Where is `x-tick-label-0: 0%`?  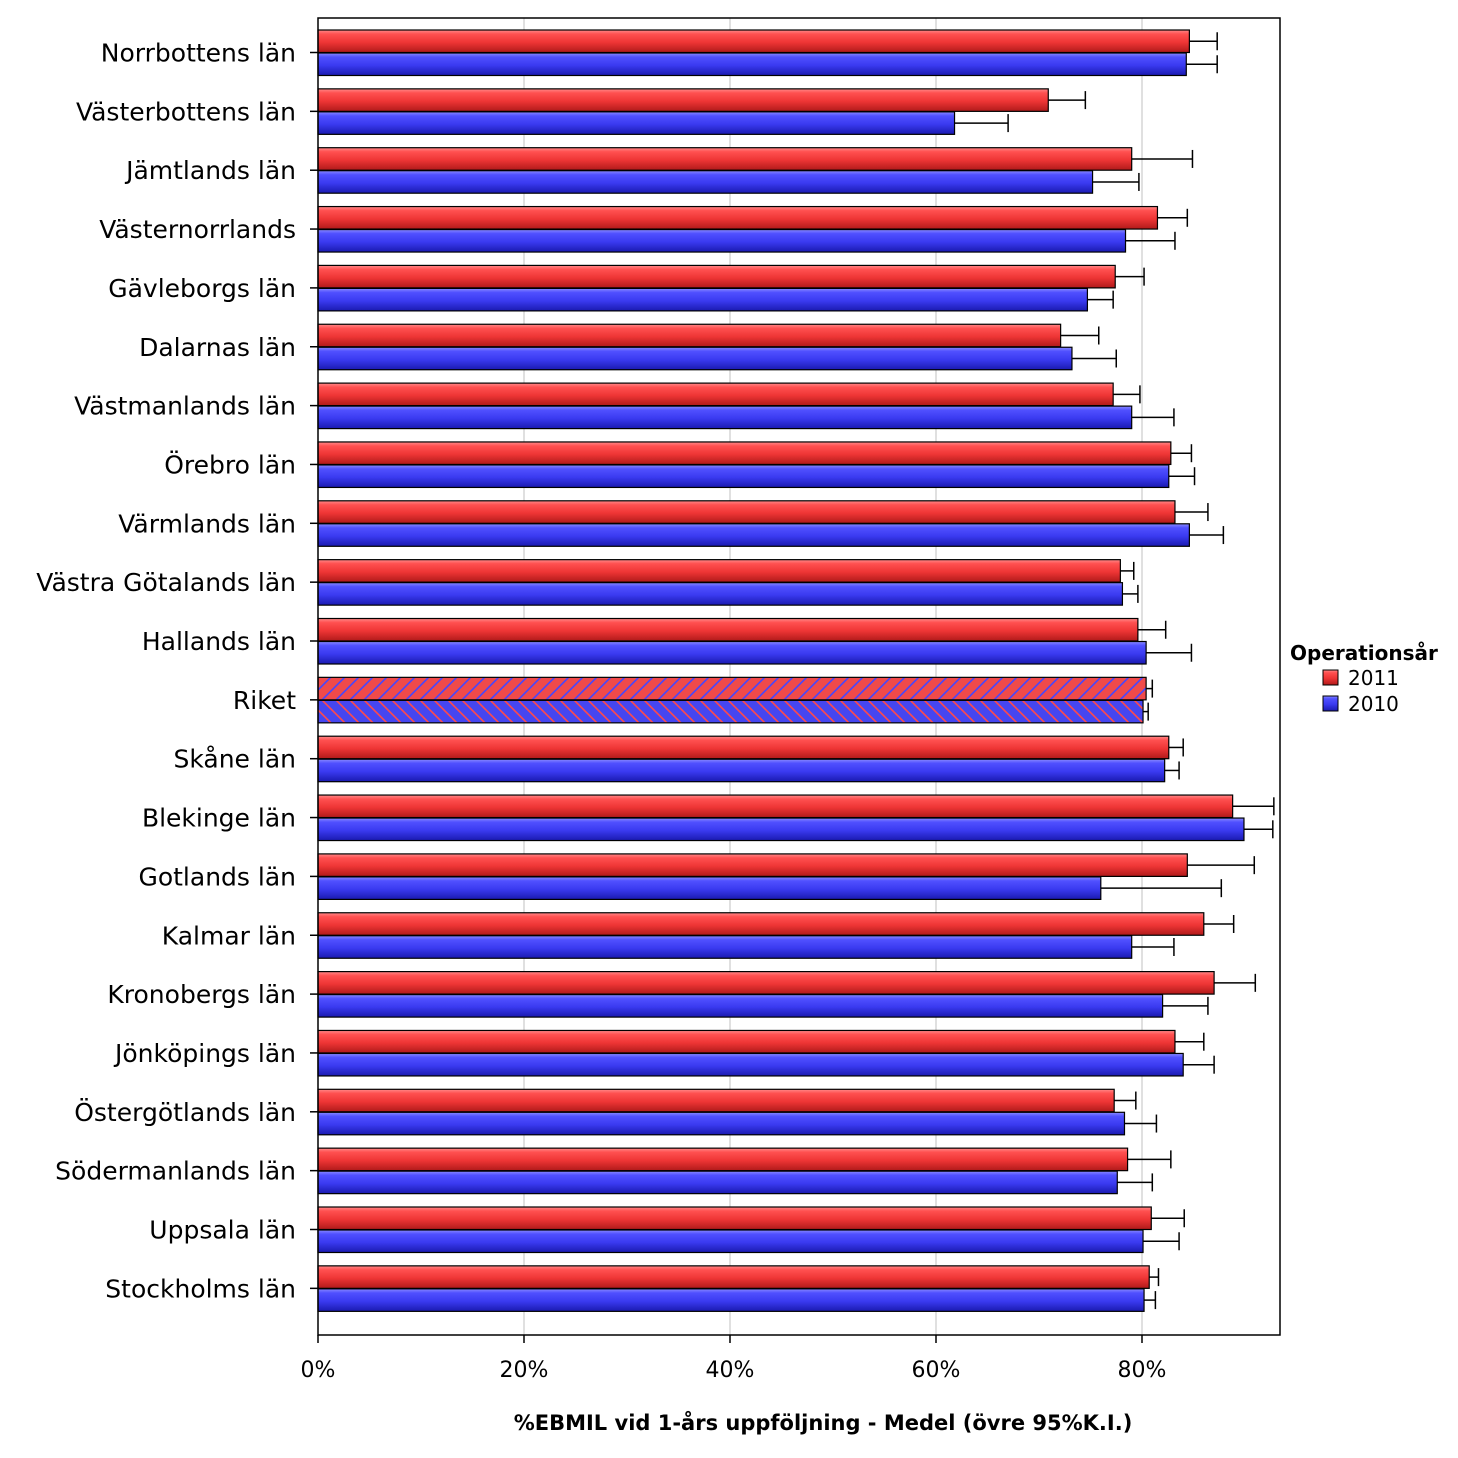 x-tick-label-0: 0% is located at coordinates (318, 1370).